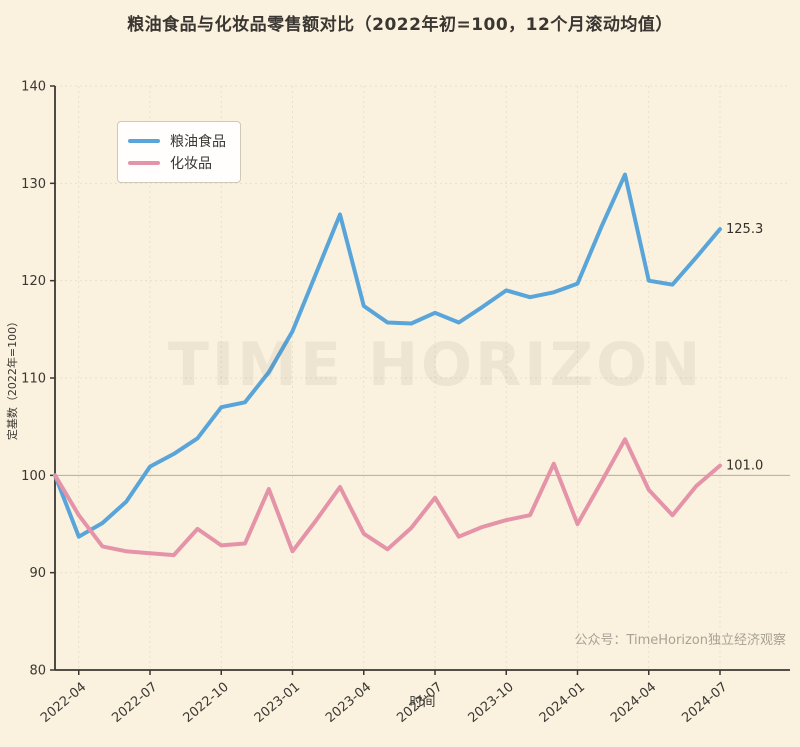 Image resolution: width=800 pixels, height=747 pixels. I want to click on cosmetics-line-end-label: 101.0, so click(744, 466).